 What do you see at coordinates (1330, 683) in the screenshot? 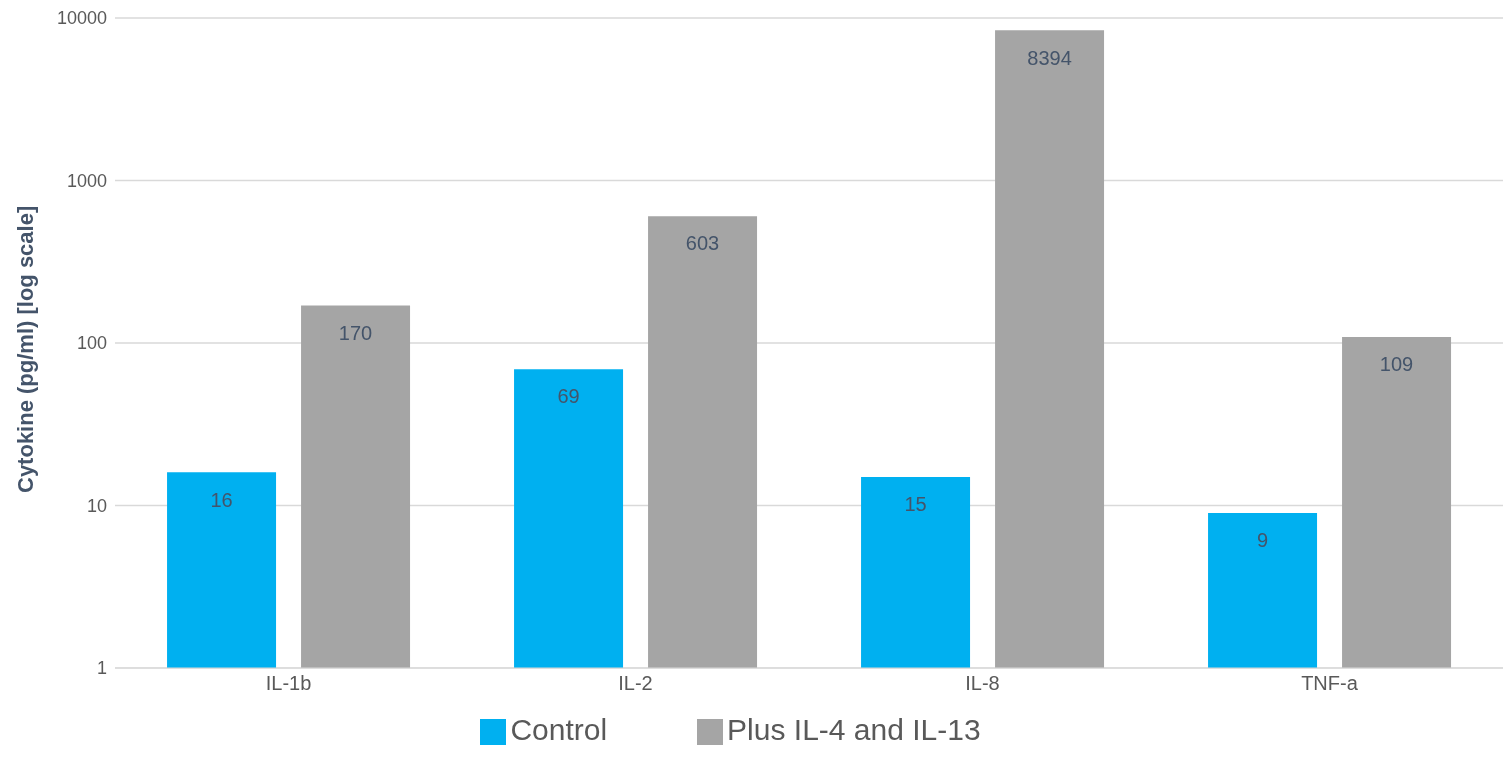
I see `x-tick-label: TNF-a` at bounding box center [1330, 683].